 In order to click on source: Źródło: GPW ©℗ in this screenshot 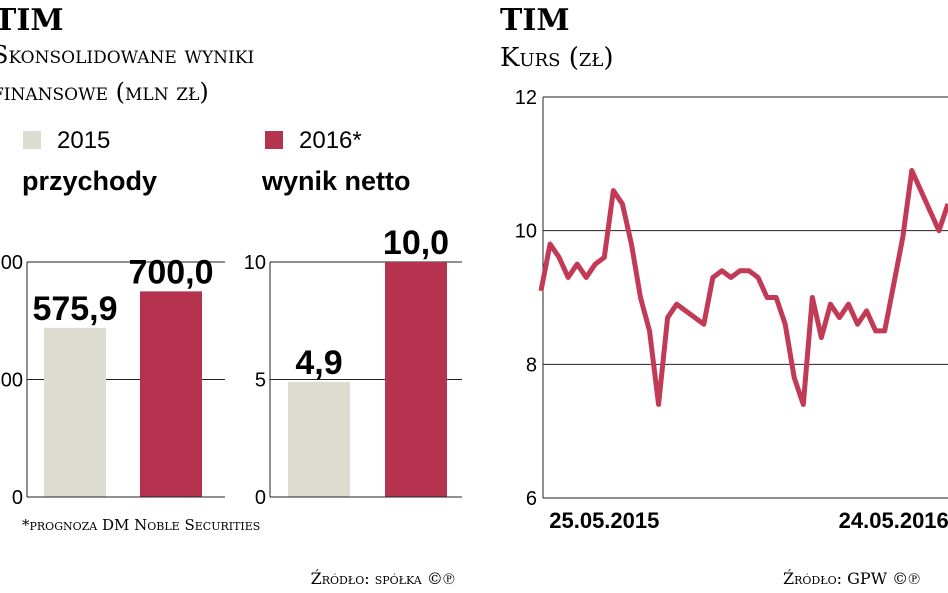, I will do `click(851, 578)`.